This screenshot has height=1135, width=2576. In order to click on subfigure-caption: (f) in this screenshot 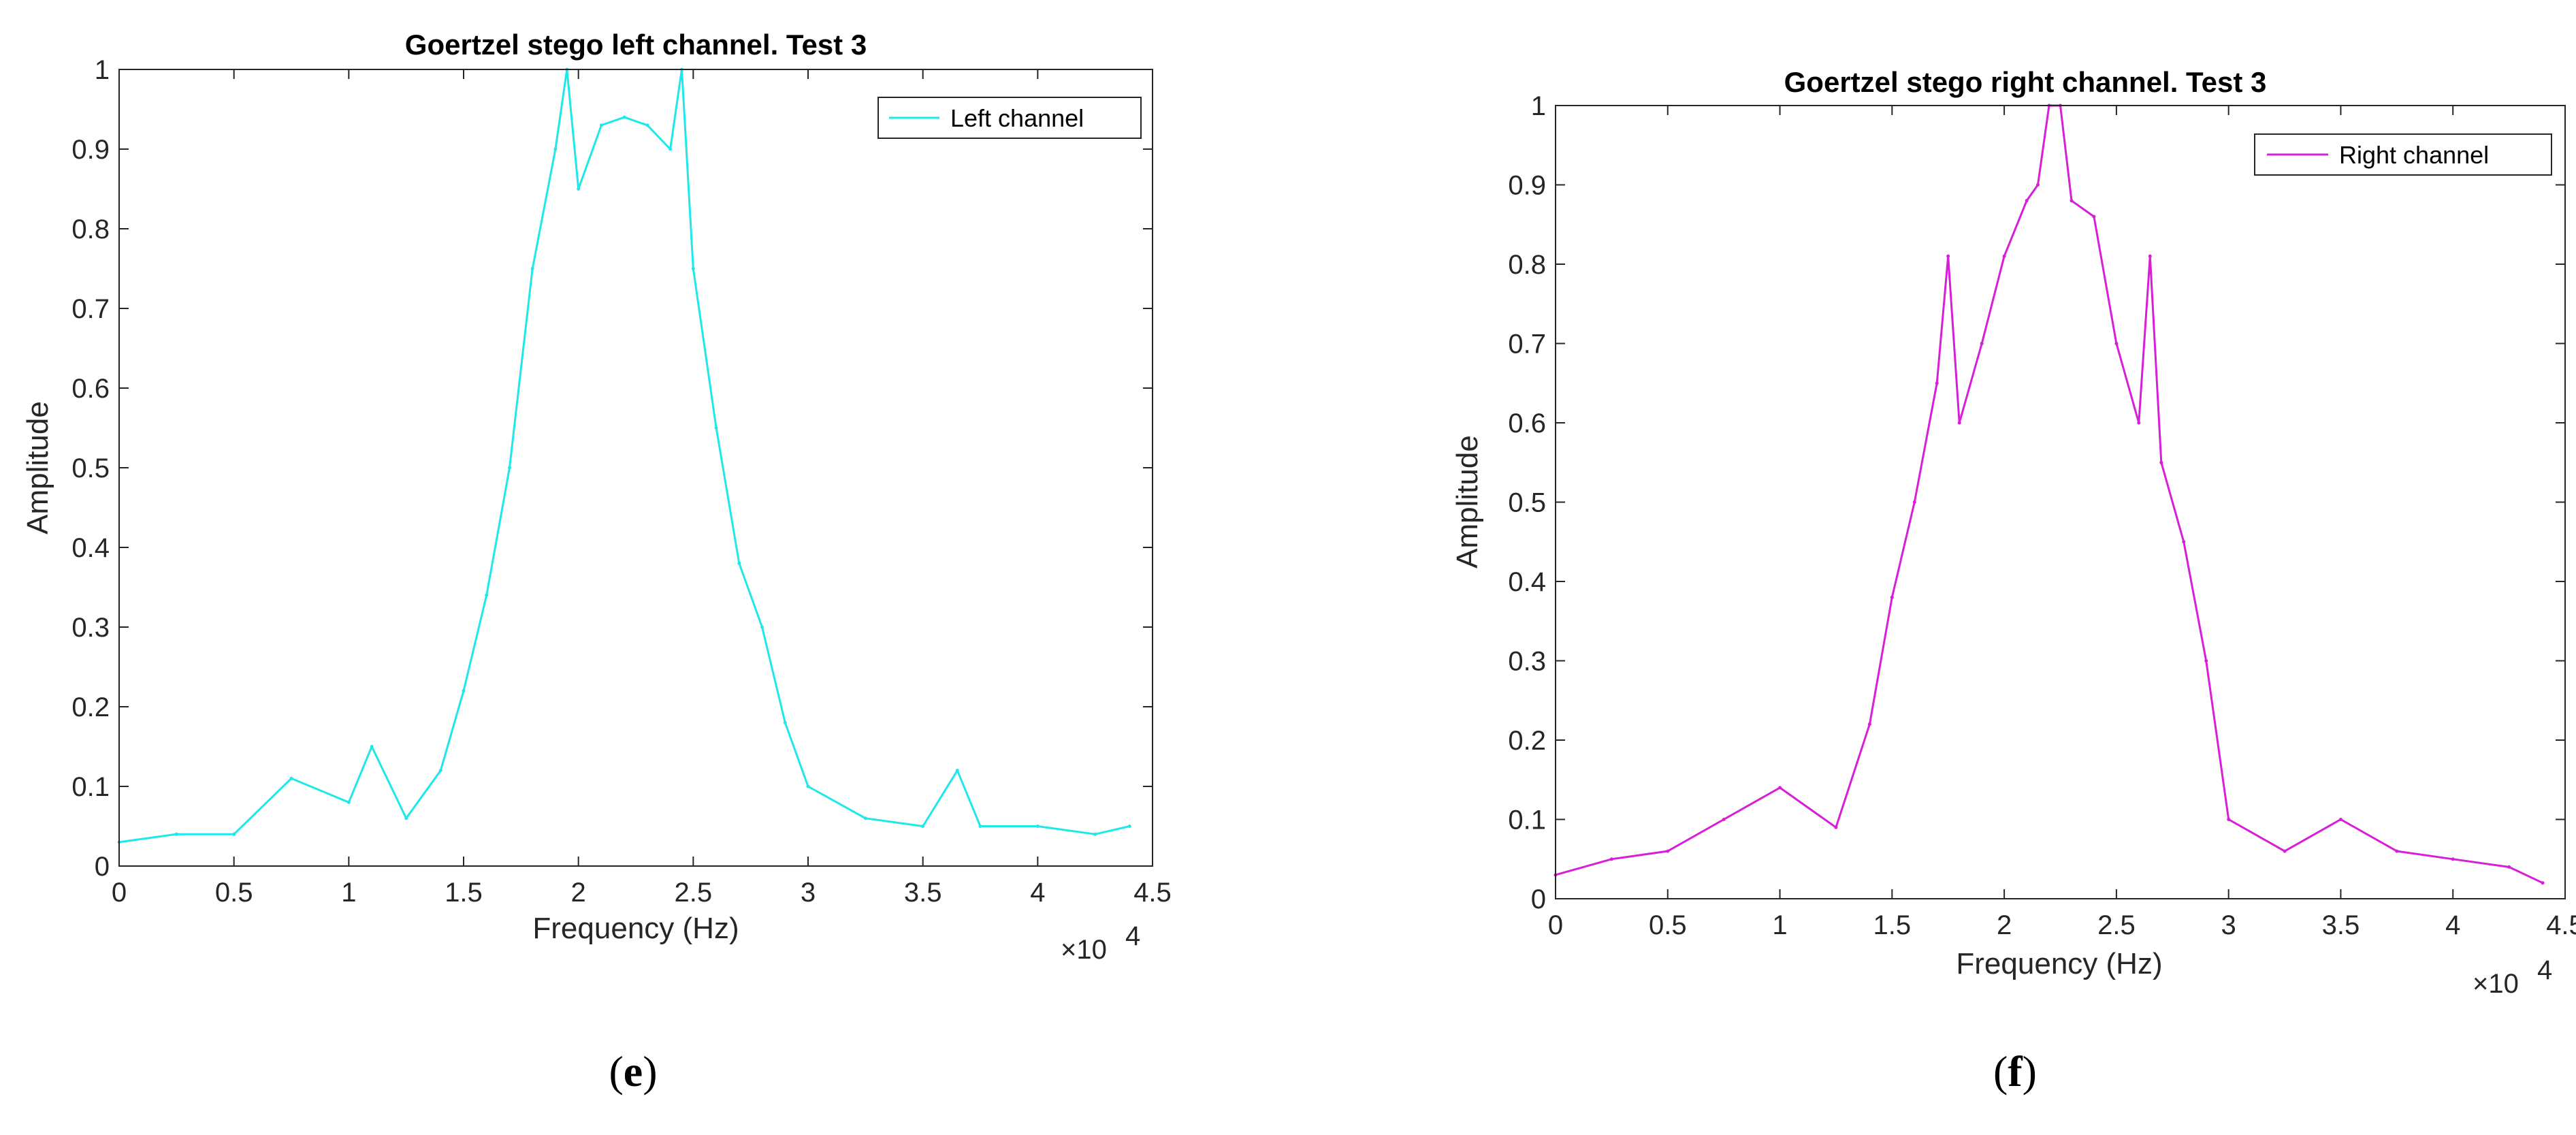, I will do `click(2015, 1071)`.